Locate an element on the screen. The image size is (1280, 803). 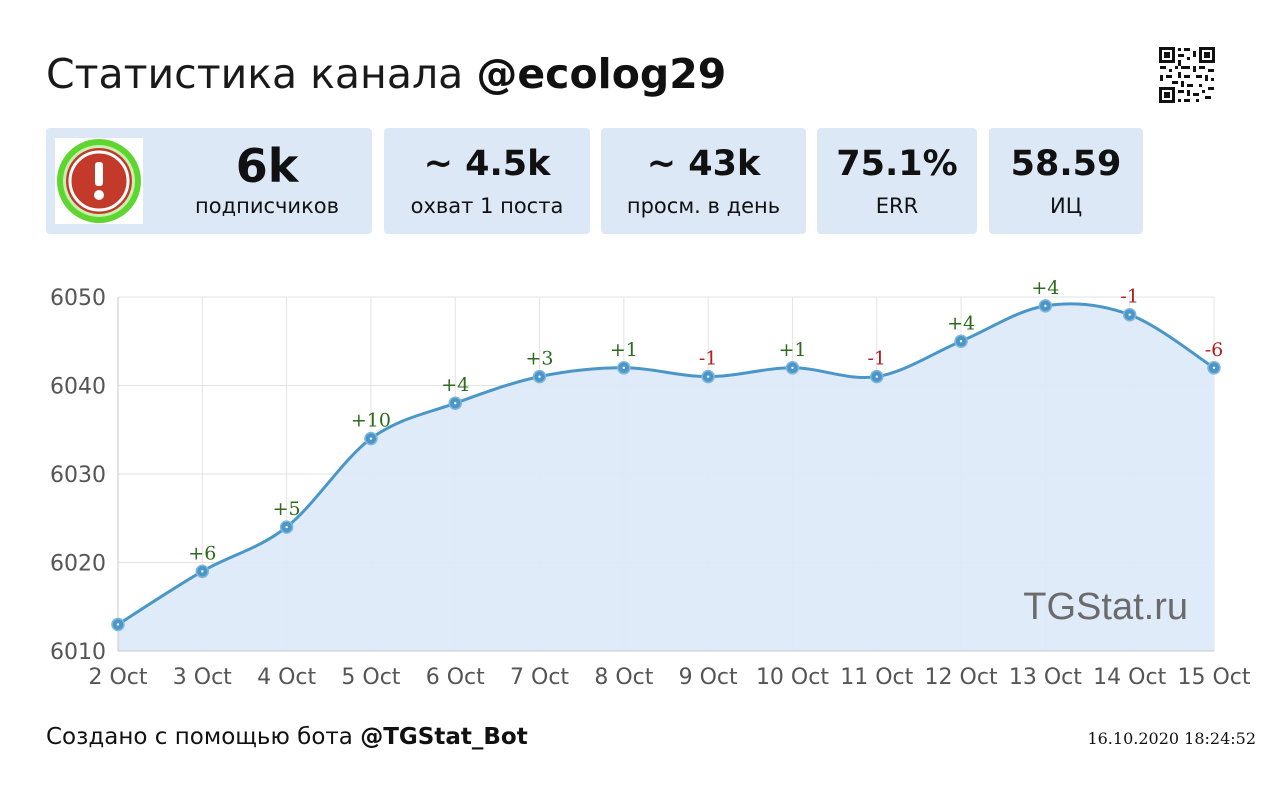
bot-link: @TGStat_Bot is located at coordinates (443, 737).